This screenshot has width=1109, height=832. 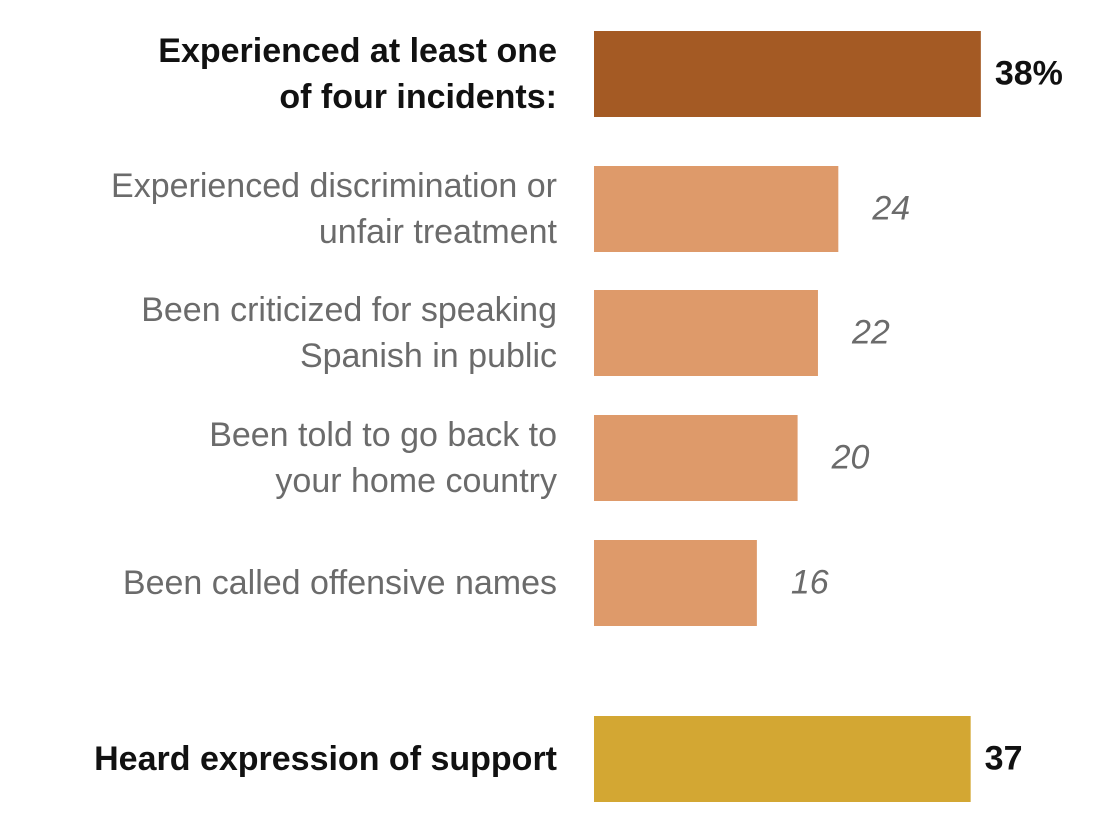 What do you see at coordinates (809, 582) in the screenshot?
I see `value-label: 16` at bounding box center [809, 582].